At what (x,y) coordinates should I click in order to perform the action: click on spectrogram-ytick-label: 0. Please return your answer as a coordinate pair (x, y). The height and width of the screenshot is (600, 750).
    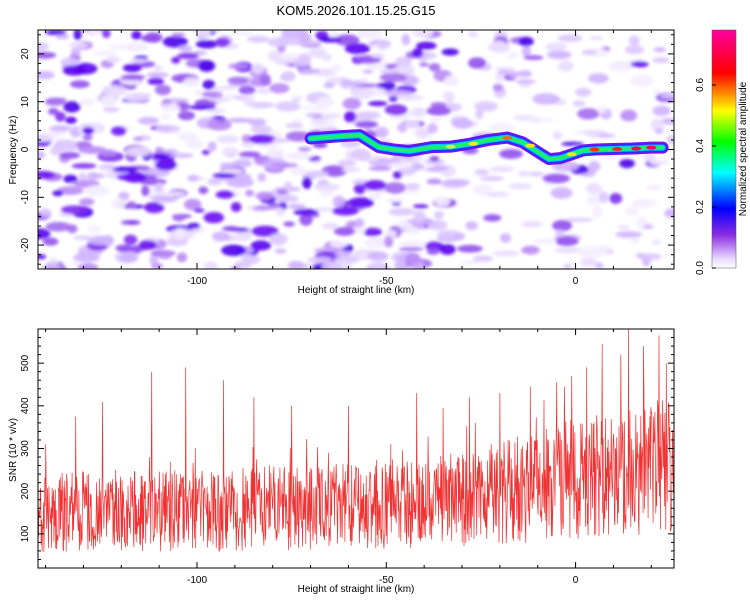
    Looking at the image, I should click on (25, 149).